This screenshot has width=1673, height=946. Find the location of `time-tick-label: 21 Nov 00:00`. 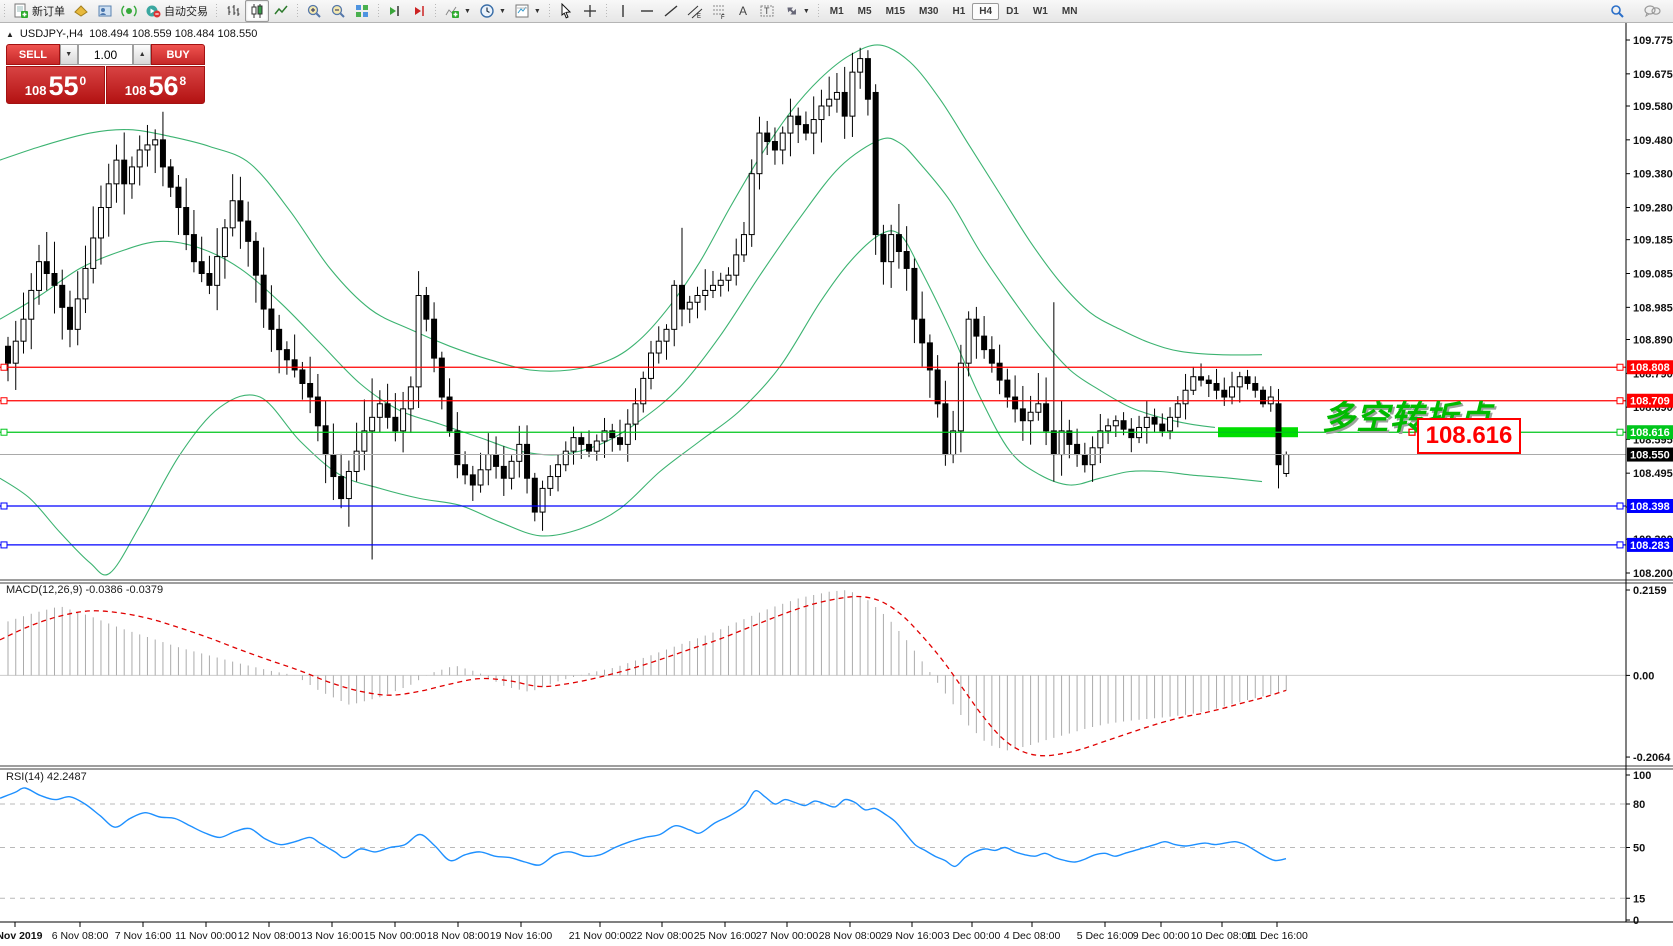

time-tick-label: 21 Nov 00:00 is located at coordinates (600, 936).